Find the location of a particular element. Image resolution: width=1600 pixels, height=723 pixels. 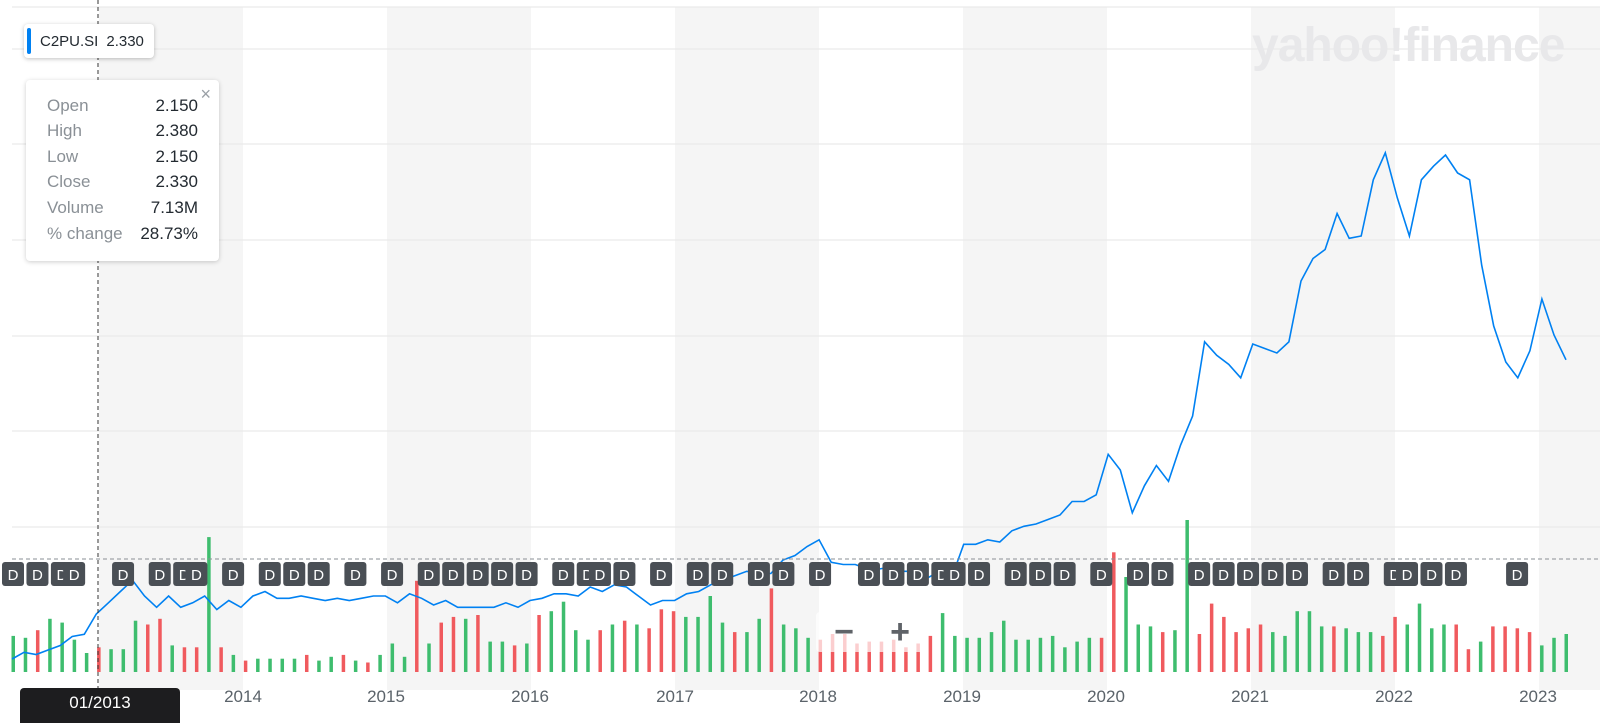

x-tick-label: 2019 is located at coordinates (962, 696).